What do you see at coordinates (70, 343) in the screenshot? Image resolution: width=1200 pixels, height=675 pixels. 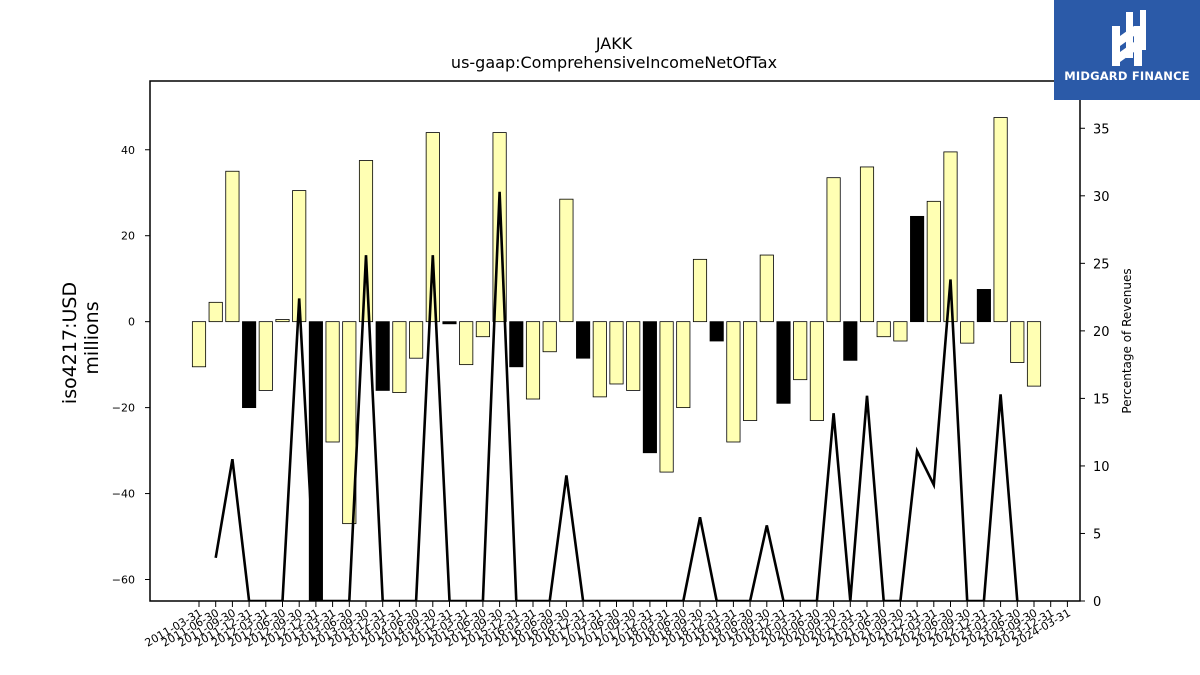 I see `y-axis-label-line1: iso4217:USD` at bounding box center [70, 343].